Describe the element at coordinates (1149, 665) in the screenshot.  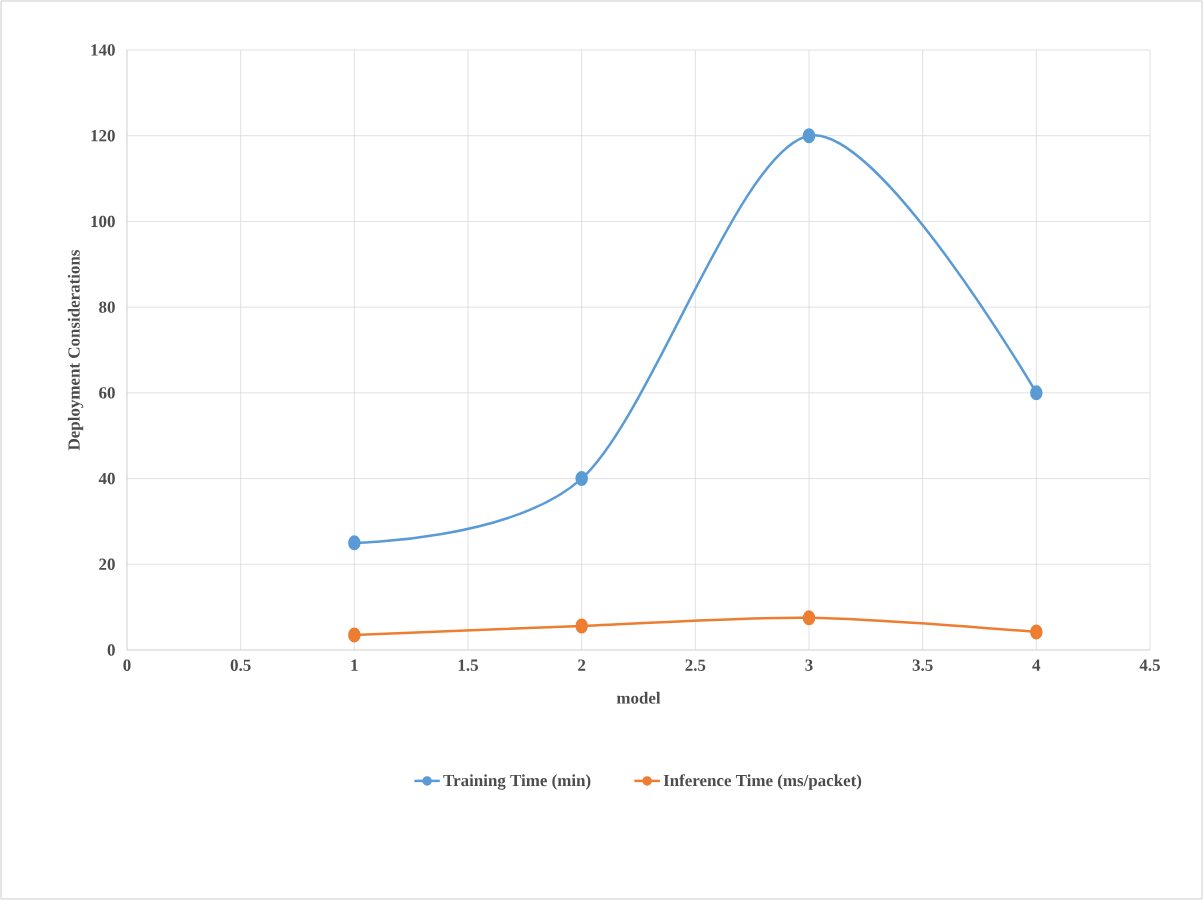
I see `x-tick-label: 4.5` at that location.